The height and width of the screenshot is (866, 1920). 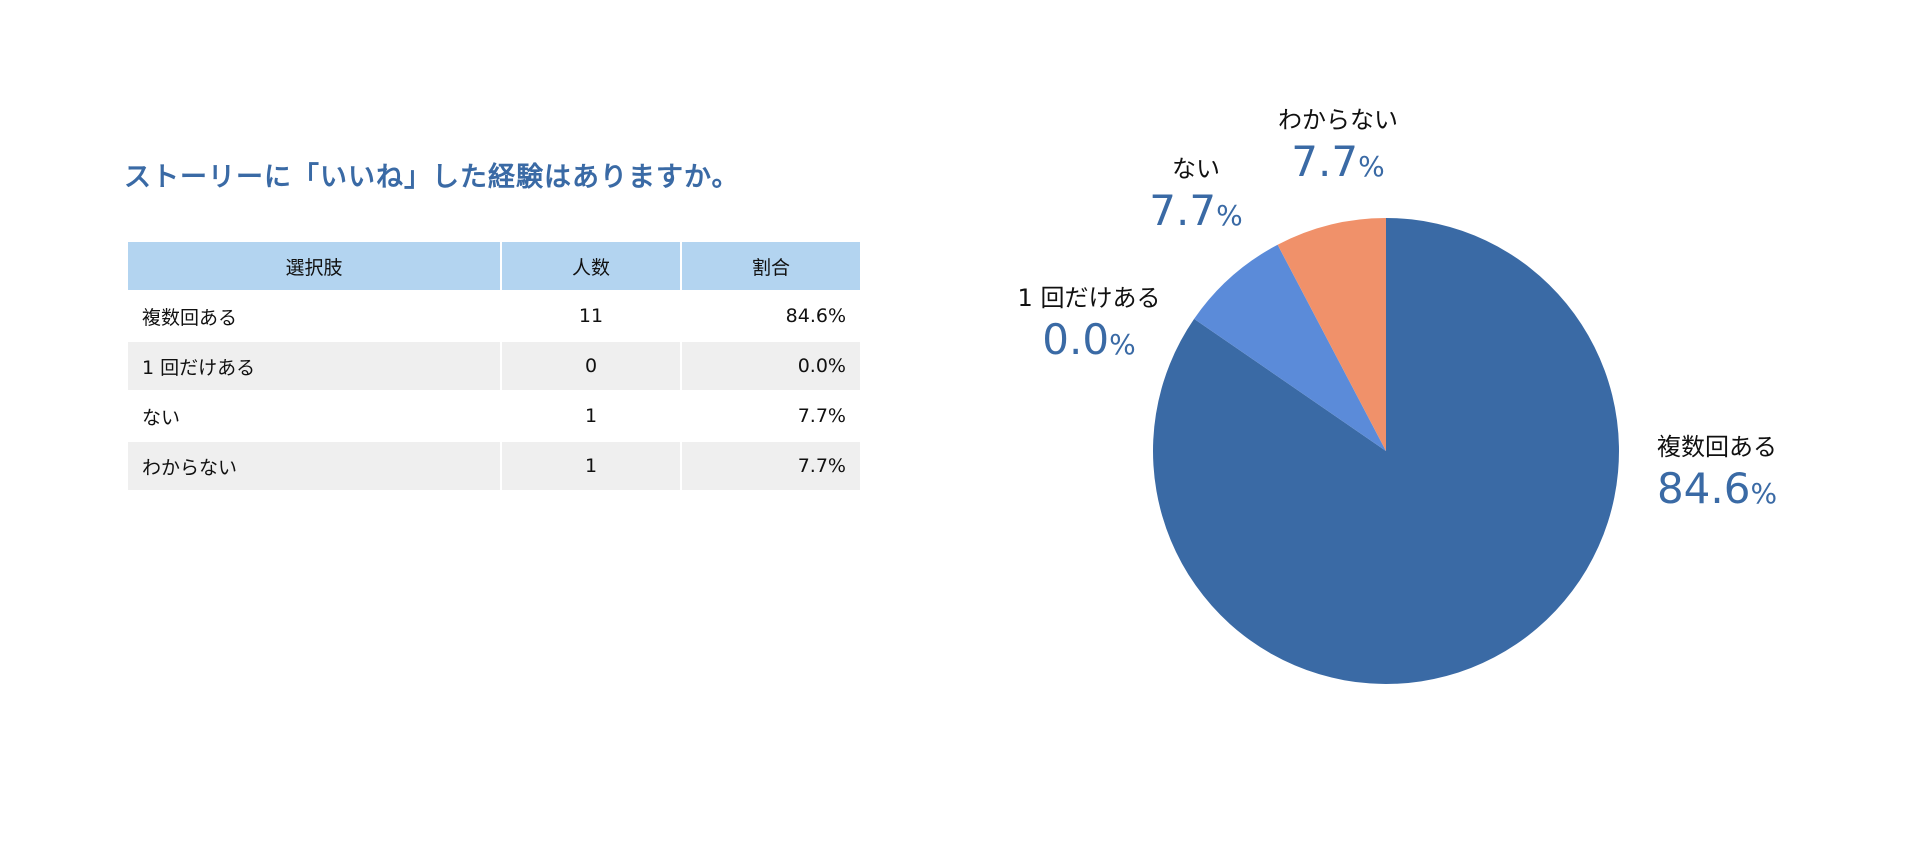 I want to click on table-row: ない 1 7.7%, so click(x=494, y=416).